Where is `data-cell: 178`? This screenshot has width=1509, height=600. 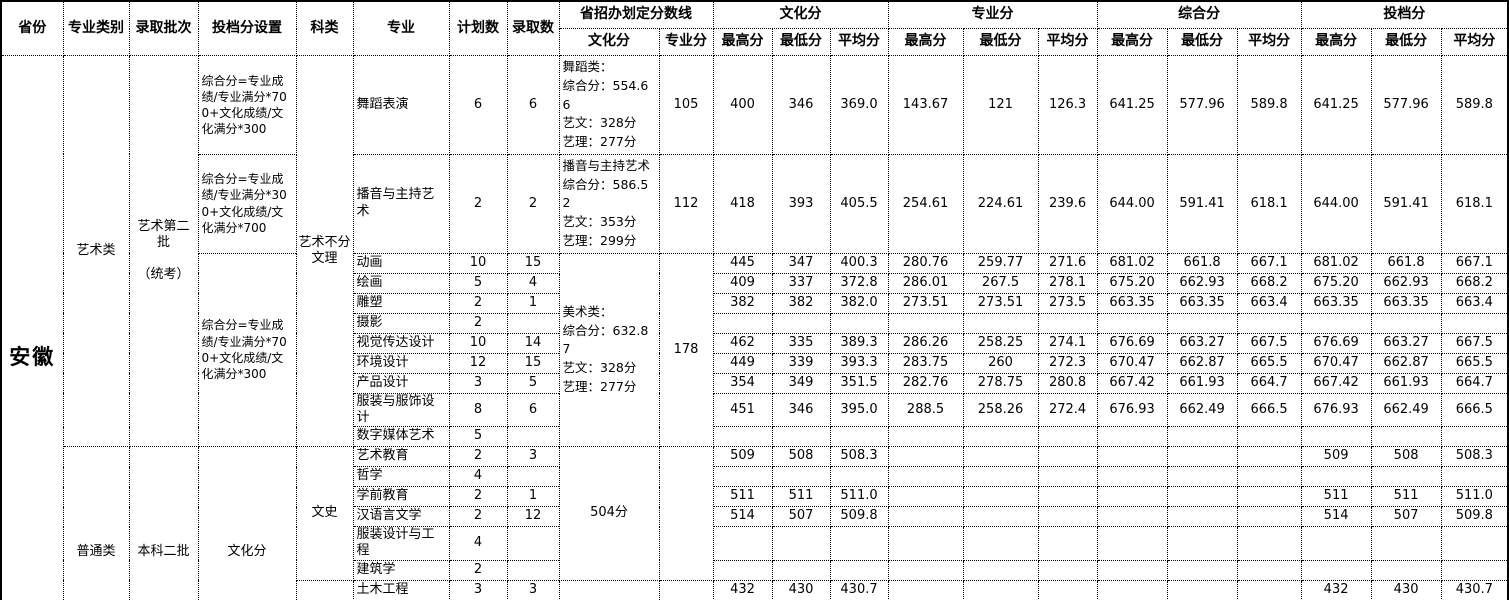
data-cell: 178 is located at coordinates (686, 349).